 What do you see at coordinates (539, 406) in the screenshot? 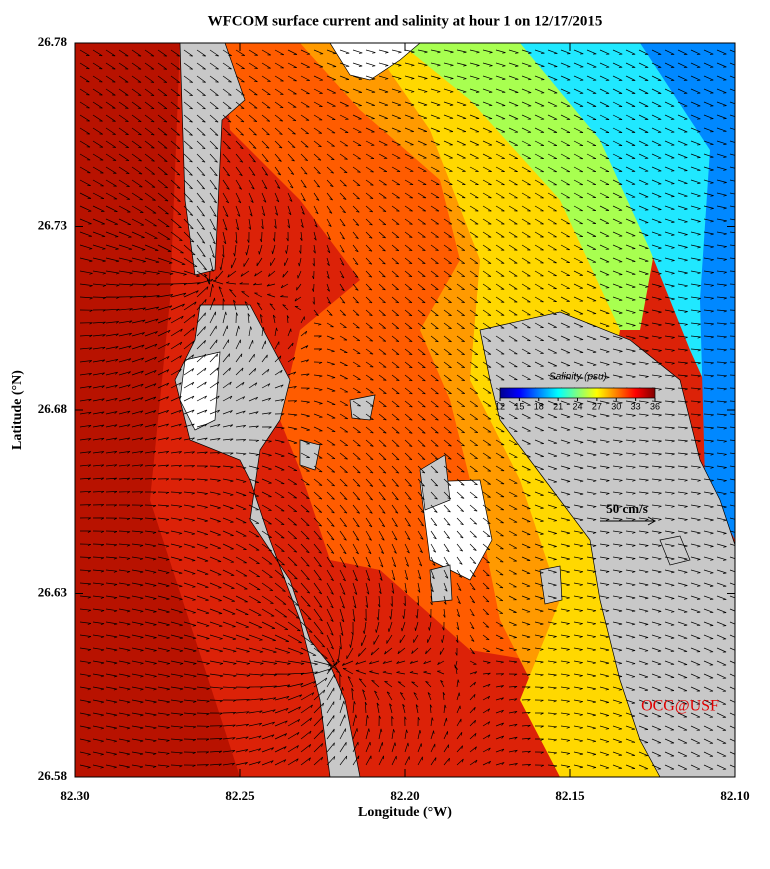
I see `colorbar-tick-label: 18` at bounding box center [539, 406].